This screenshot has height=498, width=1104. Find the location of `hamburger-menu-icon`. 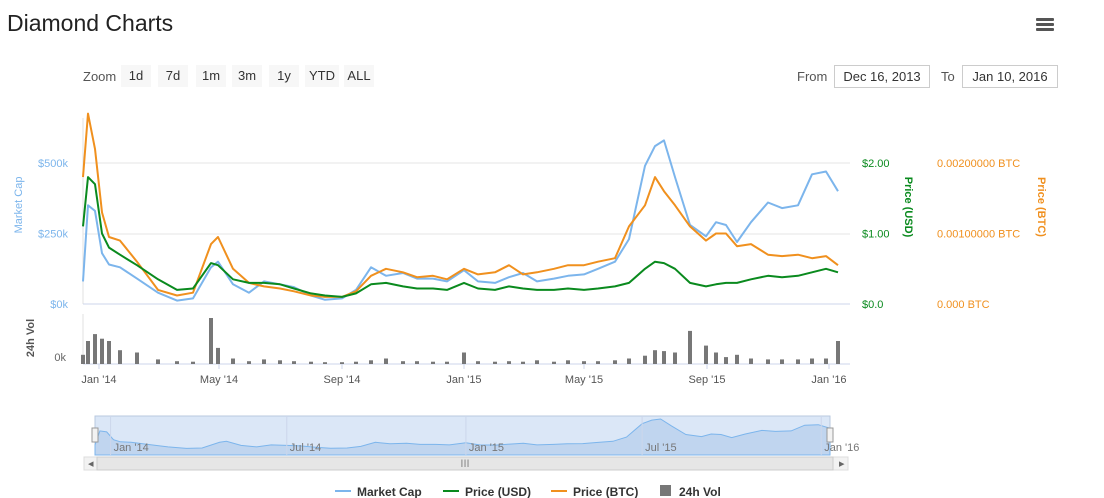

hamburger-menu-icon is located at coordinates (1045, 25).